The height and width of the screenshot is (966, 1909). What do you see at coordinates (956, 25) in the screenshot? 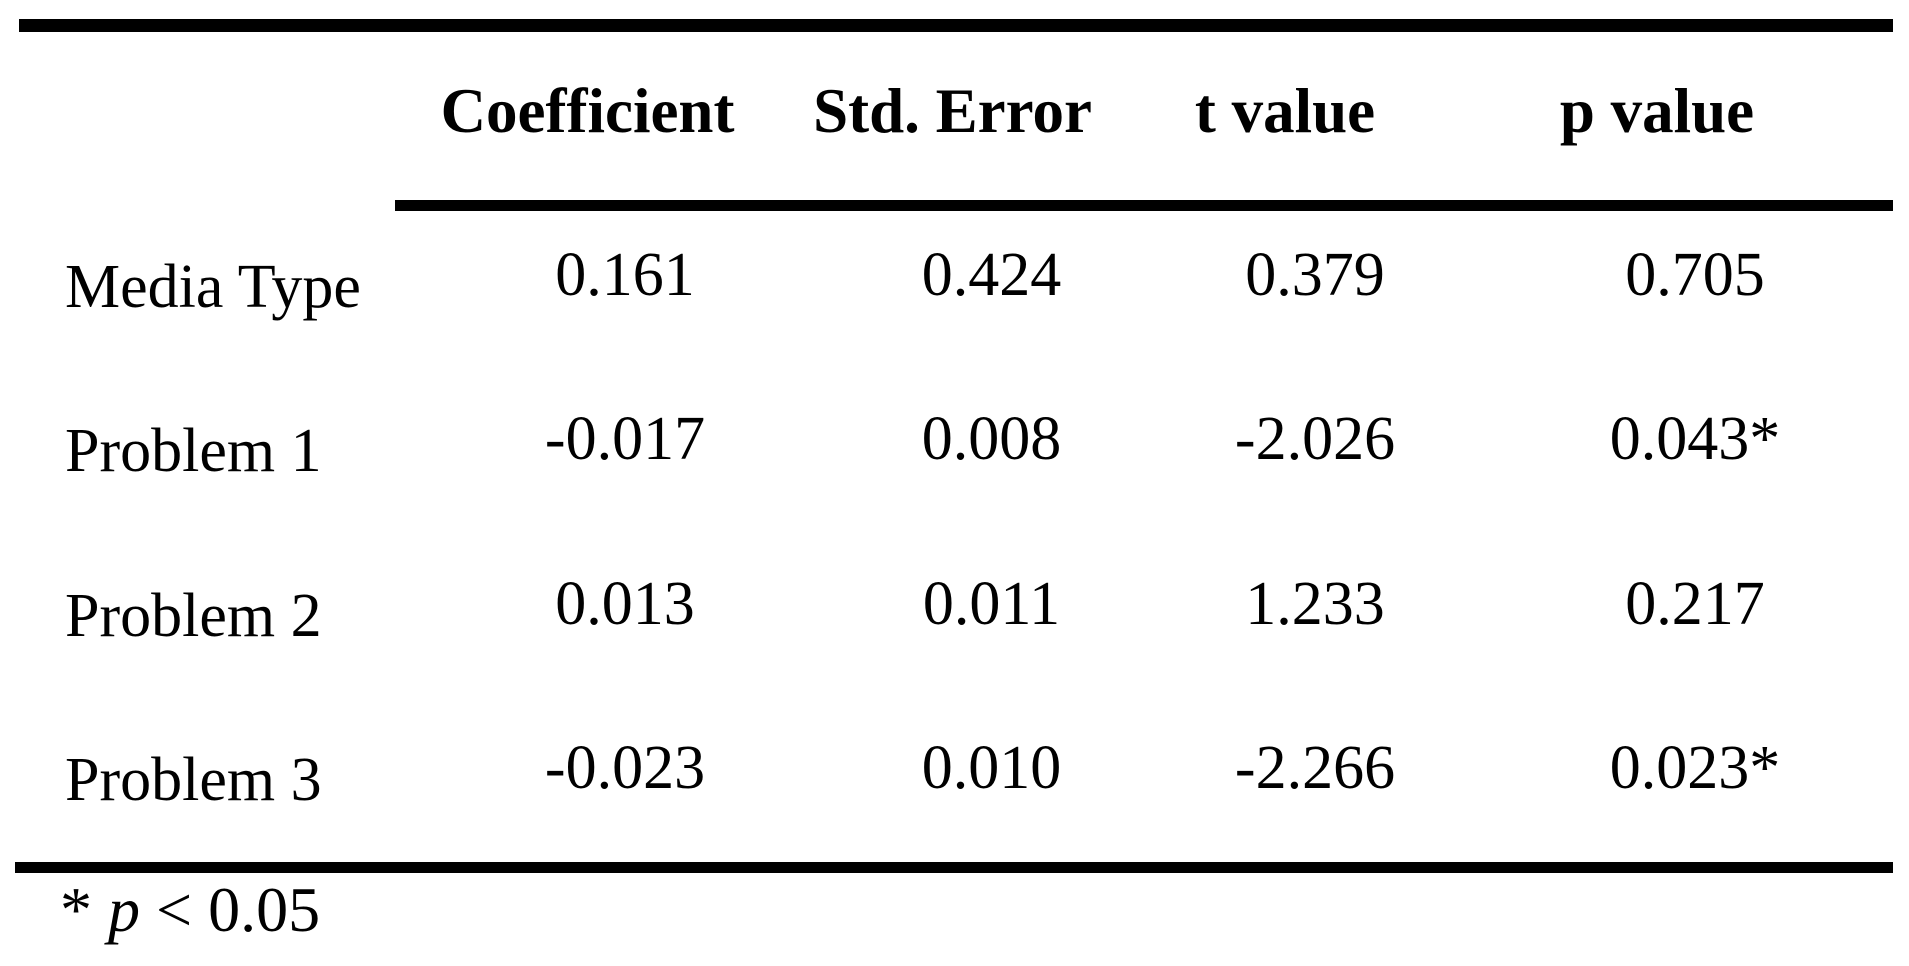
I see `table-top-rule` at bounding box center [956, 25].